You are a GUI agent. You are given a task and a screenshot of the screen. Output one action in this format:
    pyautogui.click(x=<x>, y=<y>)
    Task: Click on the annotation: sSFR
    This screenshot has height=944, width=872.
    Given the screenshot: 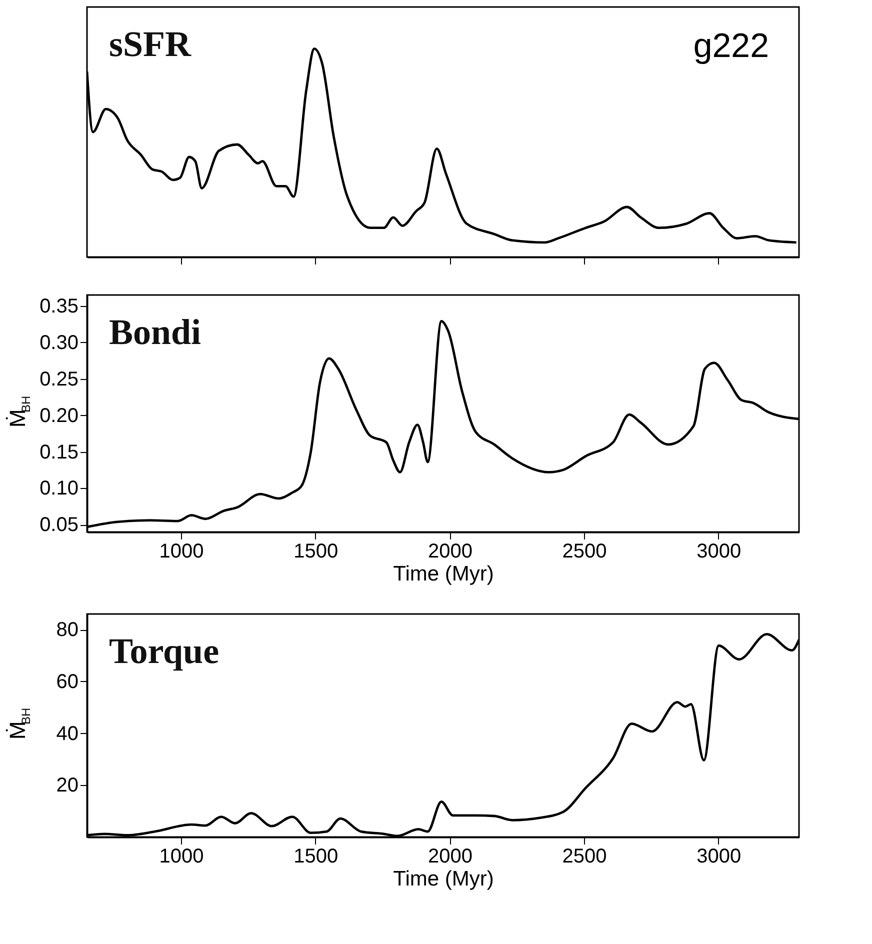 What is the action you would take?
    pyautogui.click(x=150, y=44)
    